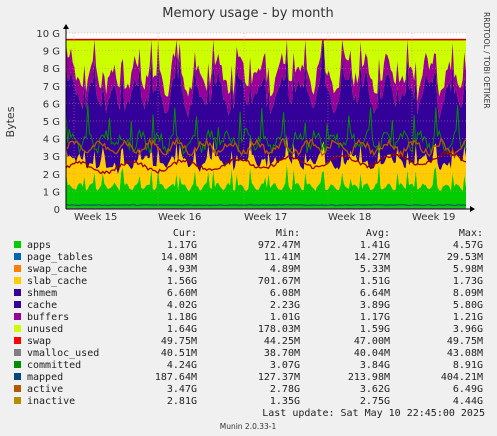 The width and height of the screenshot is (497, 436). What do you see at coordinates (468, 245) in the screenshot?
I see `legend-max-apps: 4.57G` at bounding box center [468, 245].